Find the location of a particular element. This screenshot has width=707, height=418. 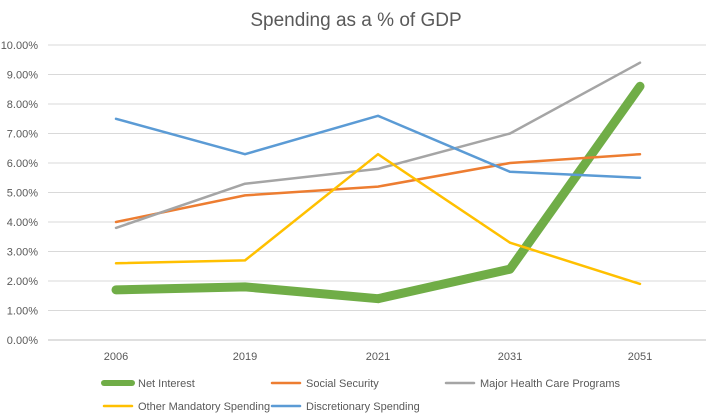

y-tick-label: 5.00% is located at coordinates (22, 194).